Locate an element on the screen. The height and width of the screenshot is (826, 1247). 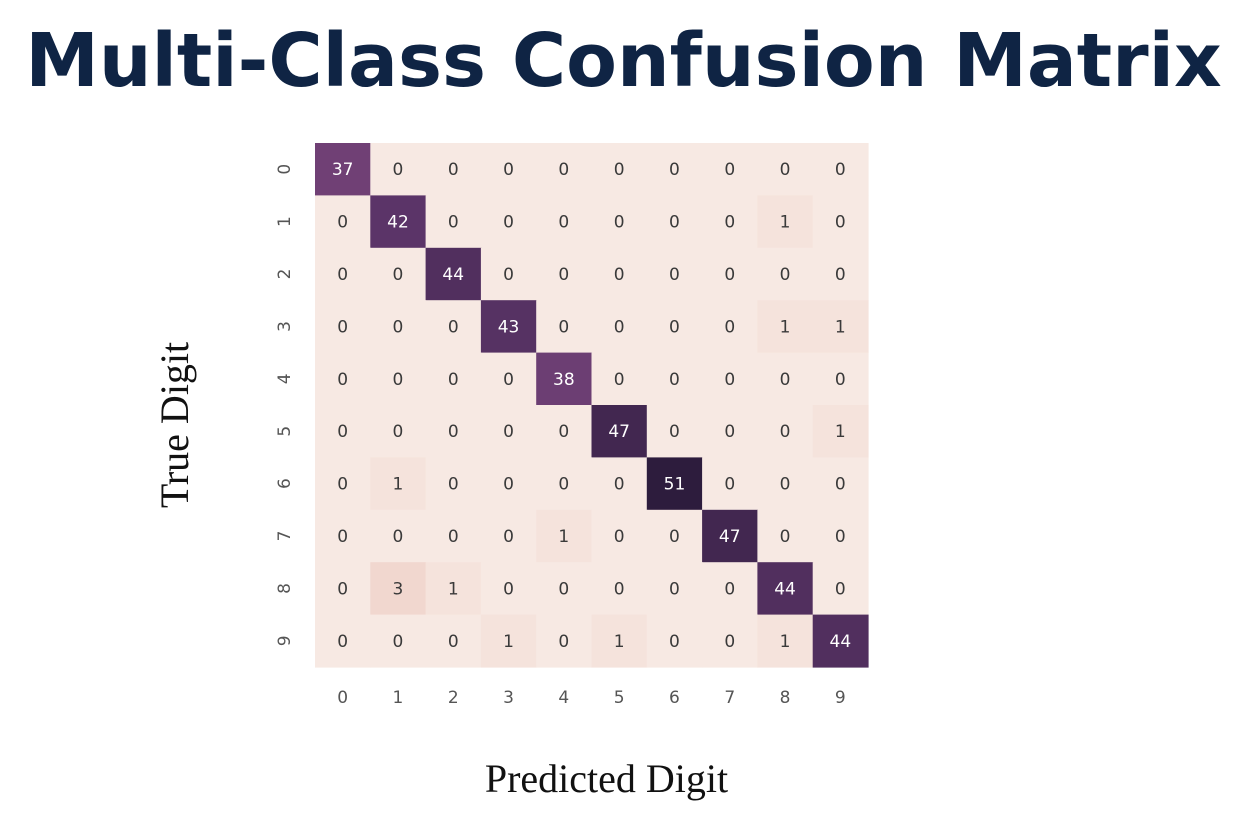
cell-value-r1-c5: 0 is located at coordinates (619, 223).